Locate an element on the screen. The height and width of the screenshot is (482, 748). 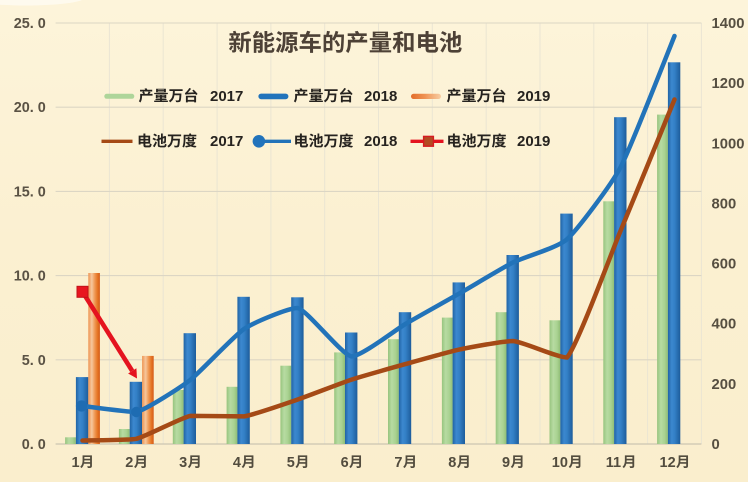
svg-text: 1200 is located at coordinates (728, 84).